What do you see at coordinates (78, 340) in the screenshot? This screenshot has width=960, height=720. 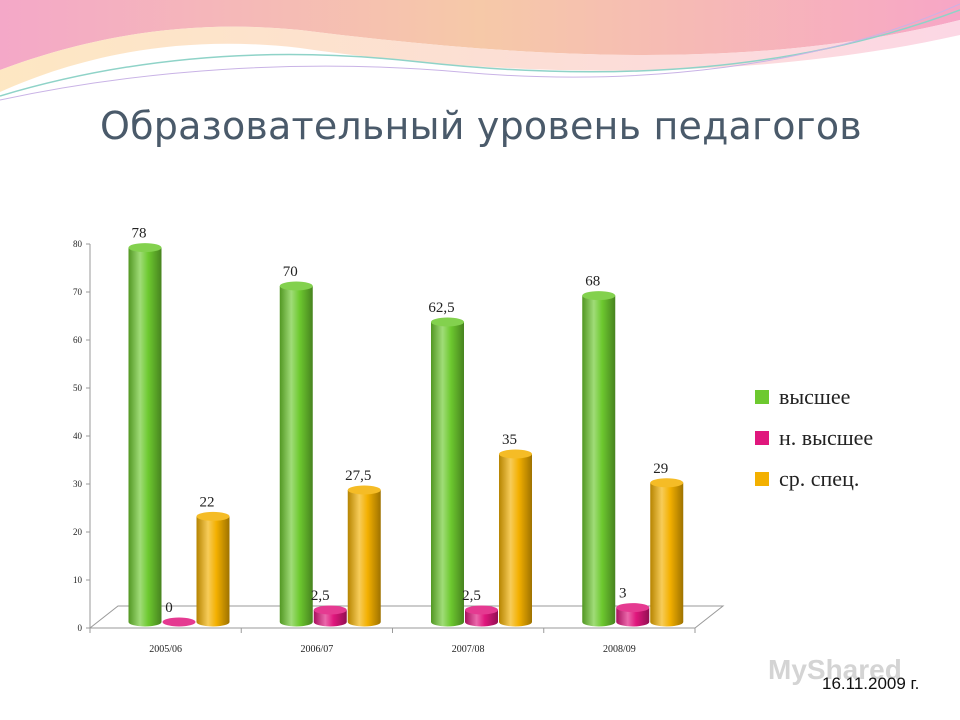 I see `y-tick-label: 60` at bounding box center [78, 340].